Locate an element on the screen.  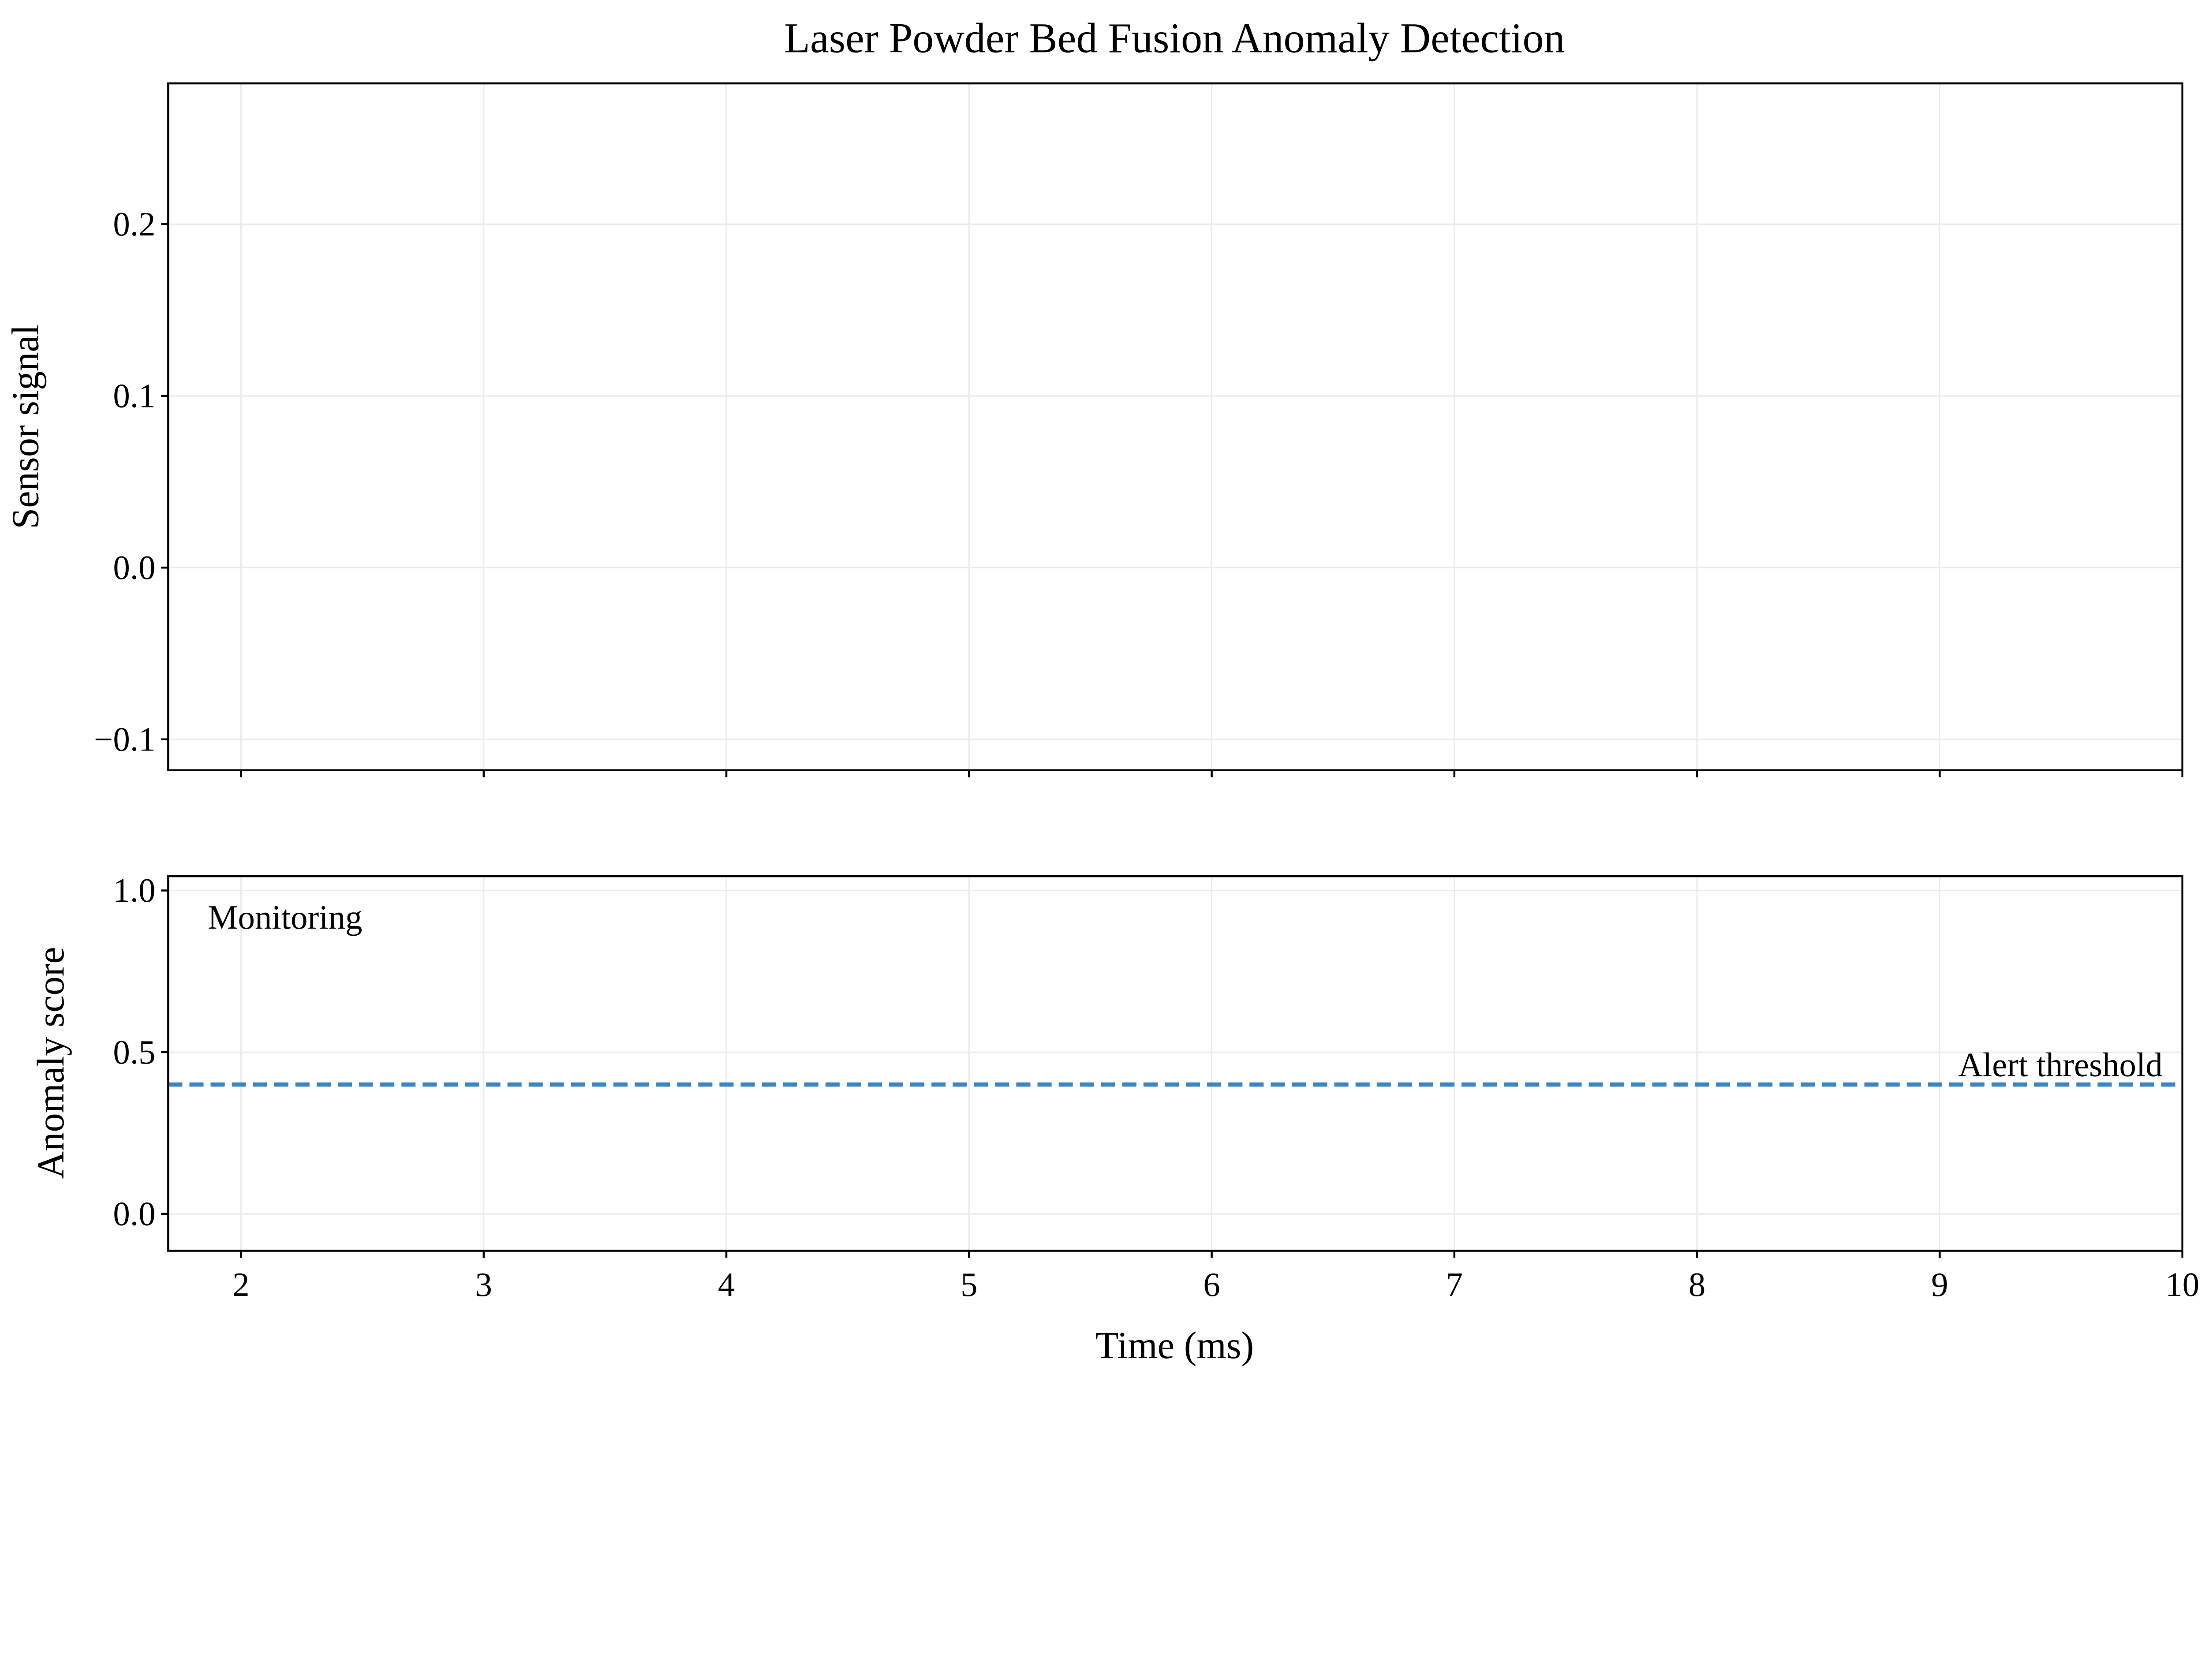
x-tick-label: 2 is located at coordinates (241, 1284).